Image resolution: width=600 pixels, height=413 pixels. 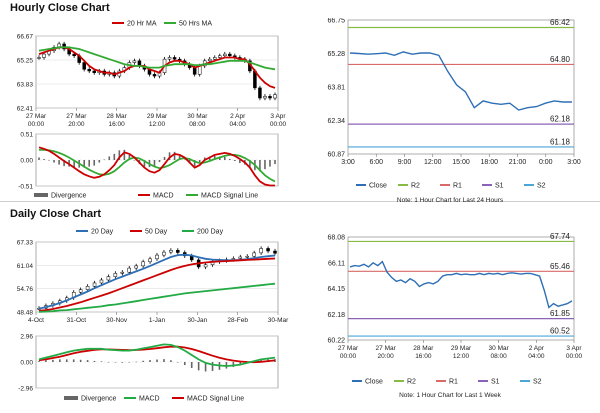 What do you see at coordinates (336, 121) in the screenshot?
I see `y-tick-label: 62.34` at bounding box center [336, 121].